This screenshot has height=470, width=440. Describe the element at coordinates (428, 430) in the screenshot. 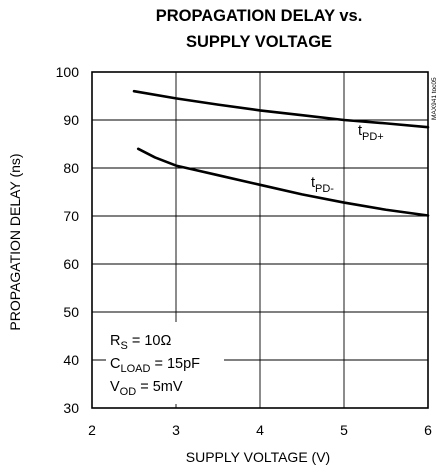

I see `x-tick-label: 6` at that location.